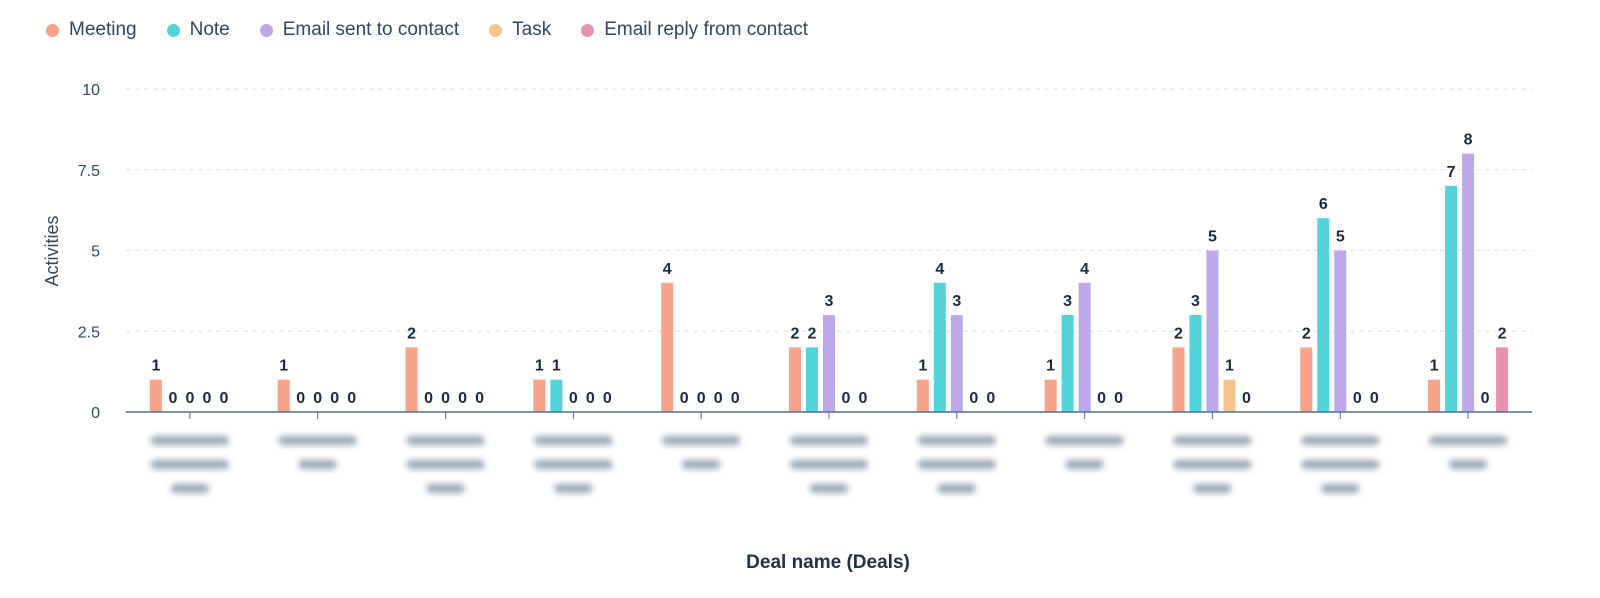 The height and width of the screenshot is (598, 1600). Describe the element at coordinates (1451, 172) in the screenshot. I see `data-label: 7` at that location.